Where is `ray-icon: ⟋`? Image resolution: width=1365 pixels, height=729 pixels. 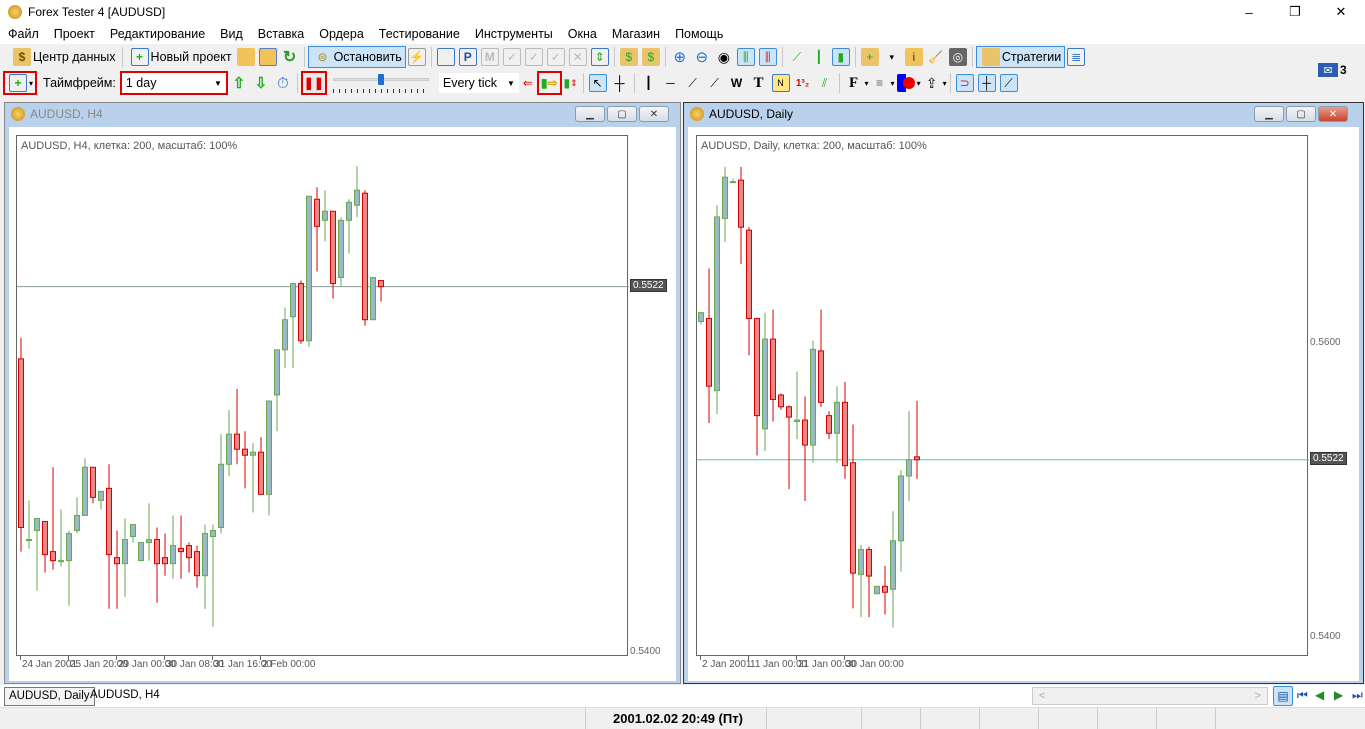 ray-icon: ⟋ is located at coordinates (714, 82).